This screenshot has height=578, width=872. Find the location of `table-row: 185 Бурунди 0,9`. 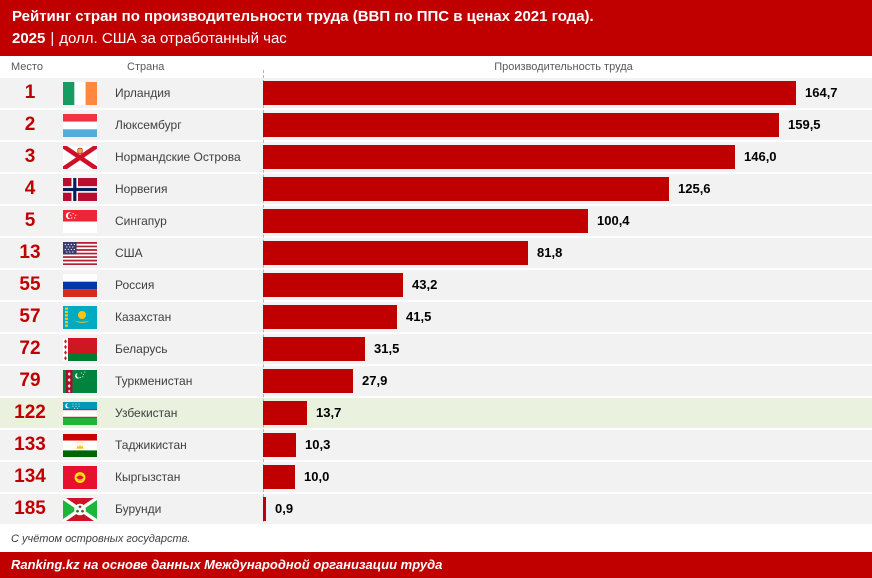

table-row: 185 Бурунди 0,9 is located at coordinates (436, 509).